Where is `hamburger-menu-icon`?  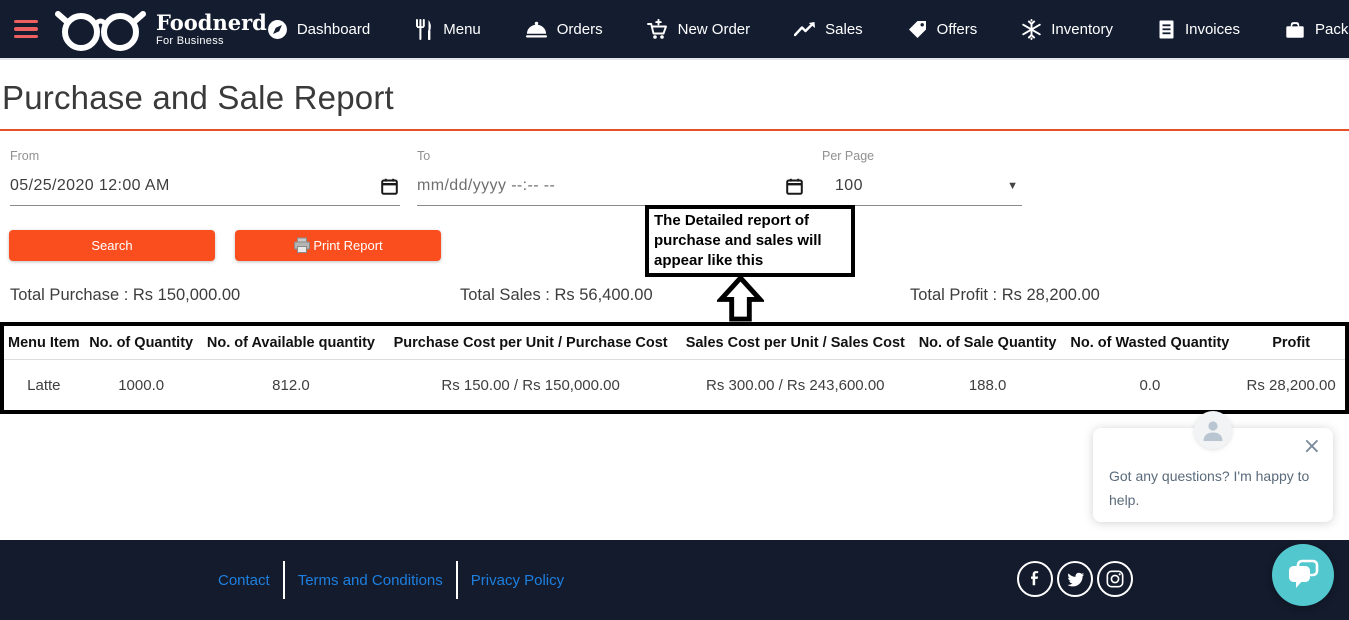 hamburger-menu-icon is located at coordinates (26, 29).